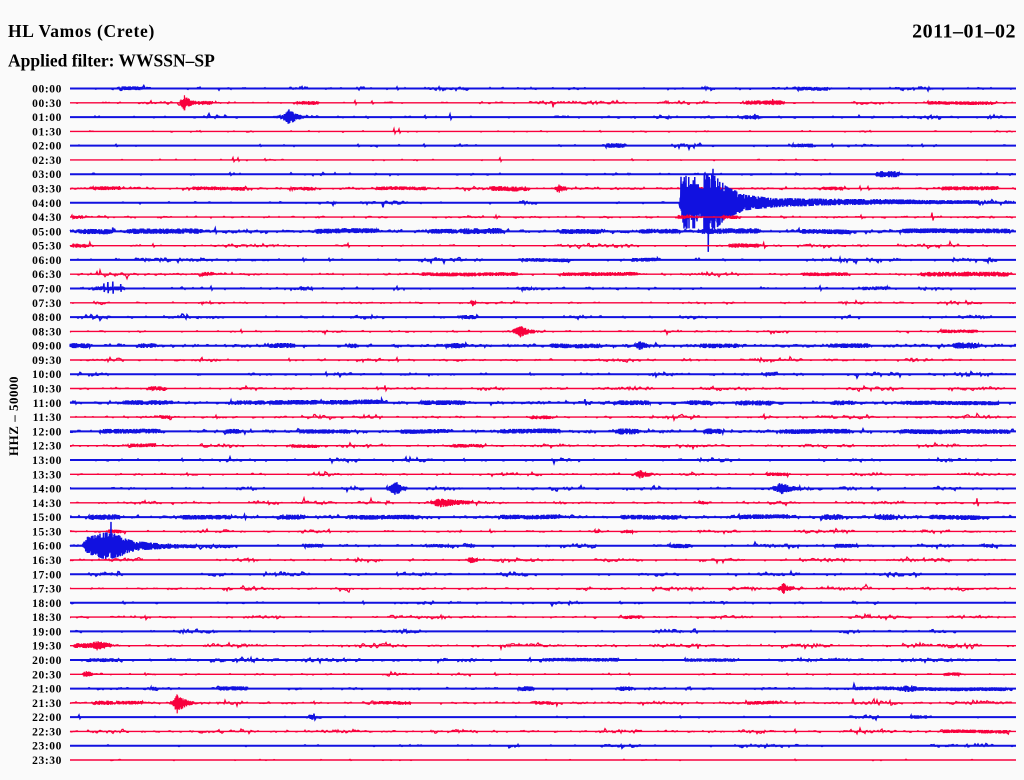 The height and width of the screenshot is (780, 1024). What do you see at coordinates (47, 632) in the screenshot?
I see `svg-text: 19:00` at bounding box center [47, 632].